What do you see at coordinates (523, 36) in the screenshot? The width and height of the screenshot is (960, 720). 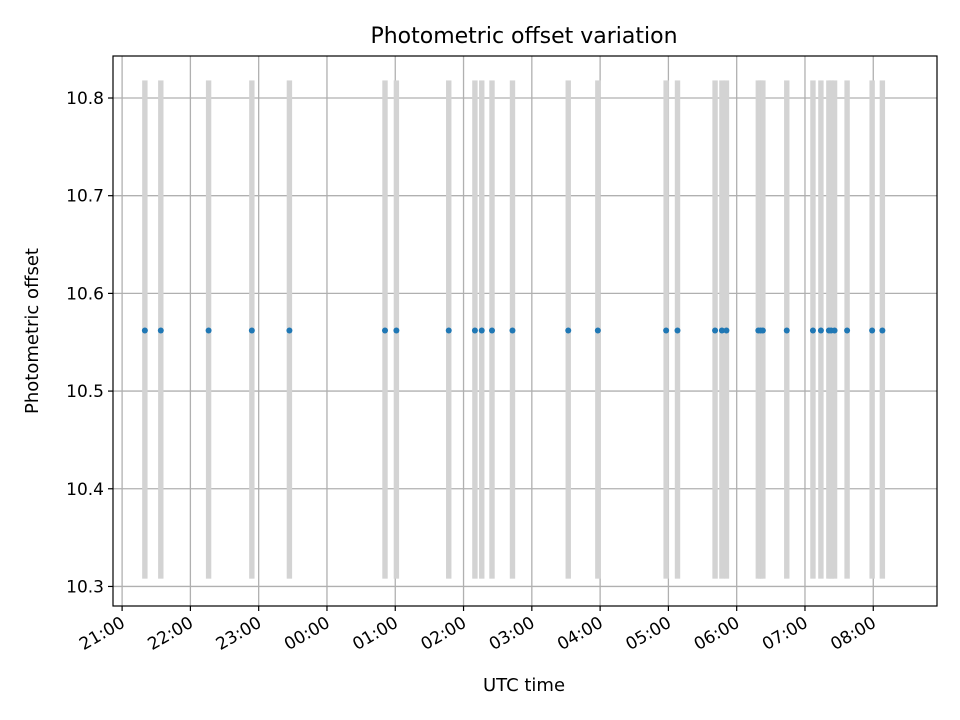 I see `chart-title: Photometric offset variation` at bounding box center [523, 36].